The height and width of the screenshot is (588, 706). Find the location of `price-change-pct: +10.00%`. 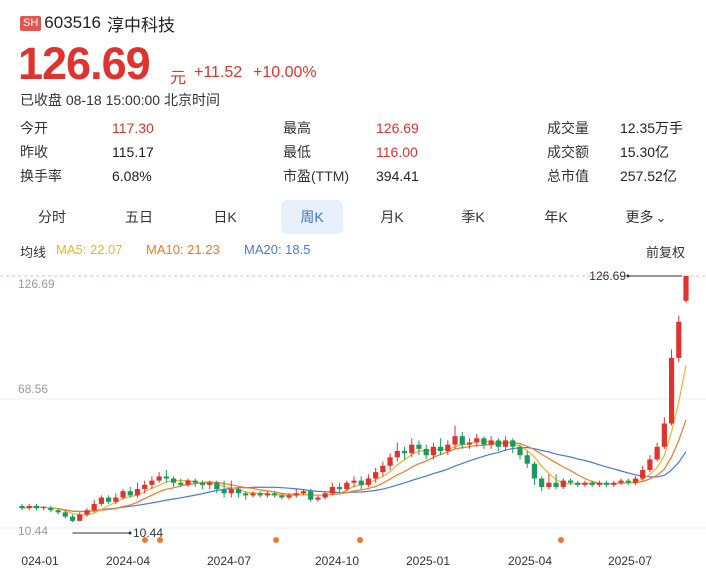

price-change-pct: +10.00% is located at coordinates (285, 72).